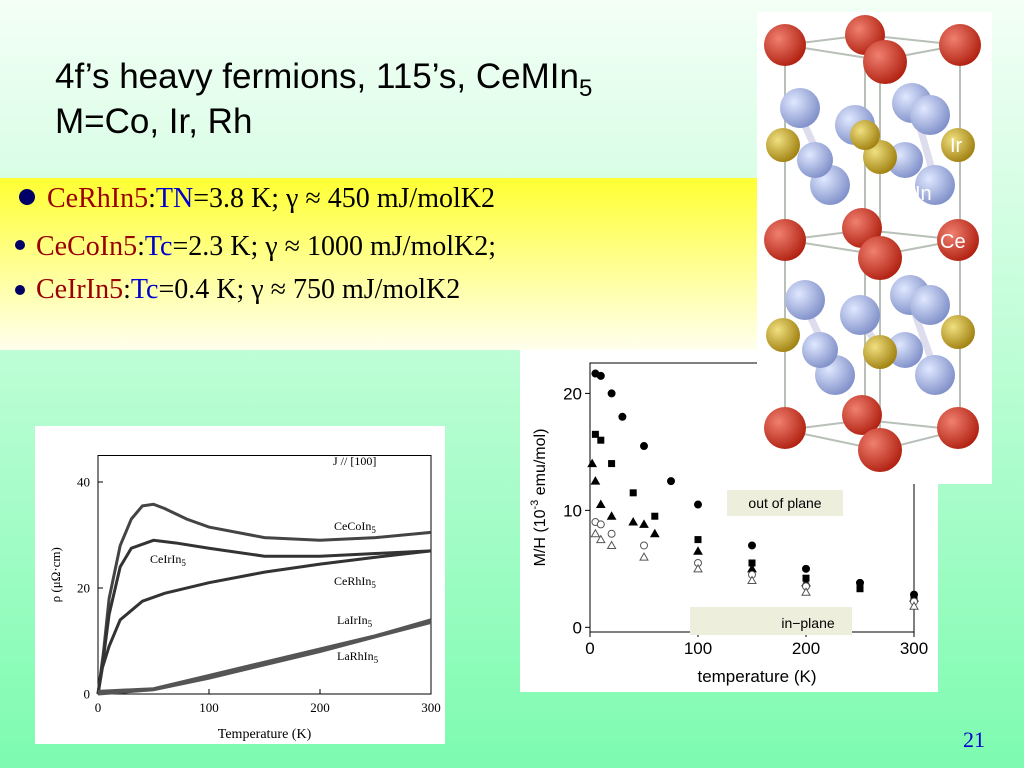  I want to click on atom-label: Ir, so click(956, 146).